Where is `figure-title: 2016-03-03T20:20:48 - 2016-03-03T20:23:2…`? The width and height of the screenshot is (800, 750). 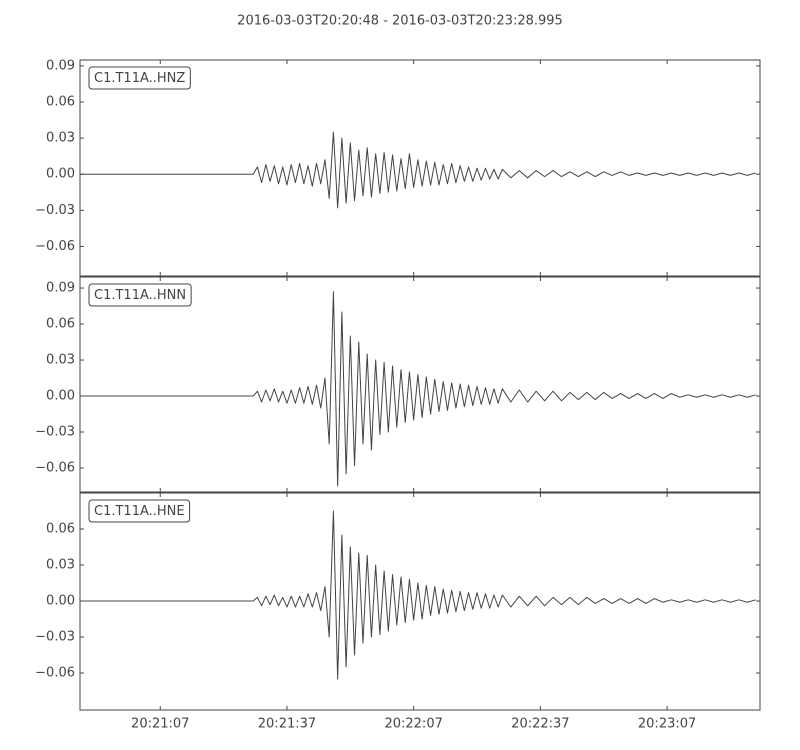 figure-title: 2016-03-03T20:20:48 - 2016-03-03T20:23:2… is located at coordinates (400, 21).